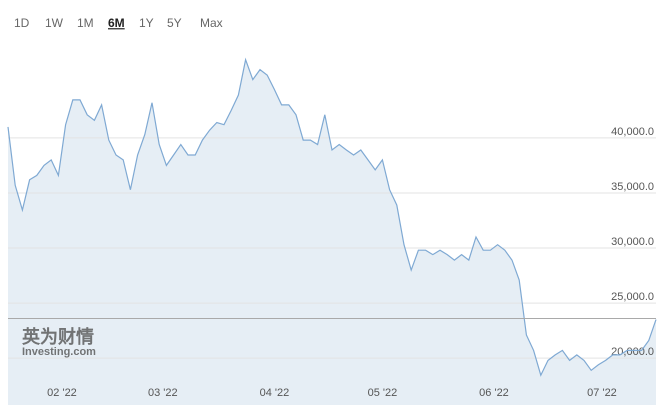 Image resolution: width=667 pixels, height=420 pixels. I want to click on watermark-site: Investing.com, so click(59, 352).